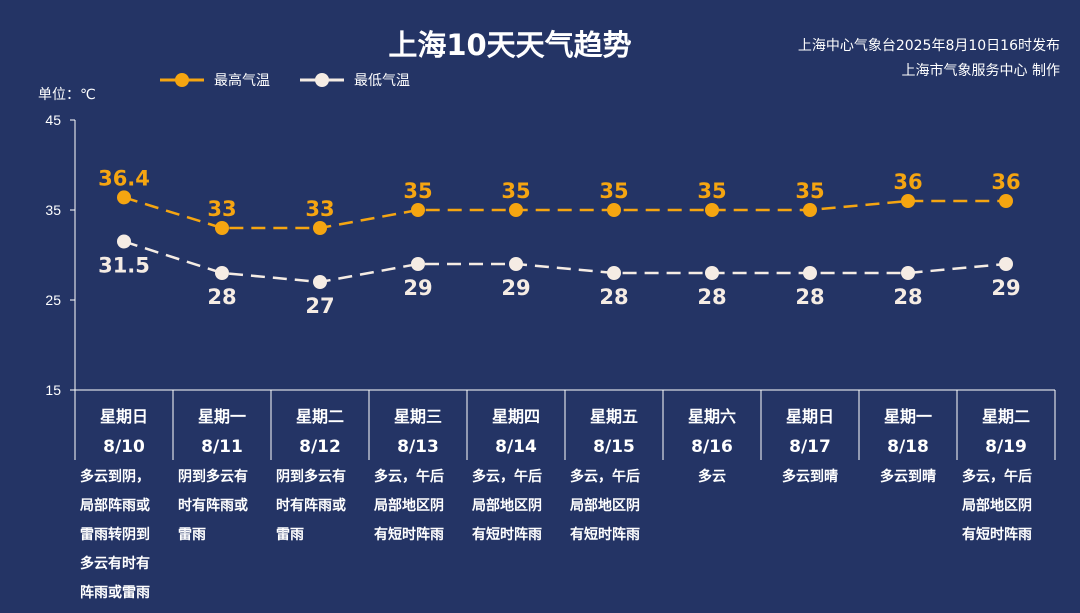 This screenshot has height=613, width=1080. I want to click on producer-text: 上海市气象服务中心 制作, so click(980, 71).